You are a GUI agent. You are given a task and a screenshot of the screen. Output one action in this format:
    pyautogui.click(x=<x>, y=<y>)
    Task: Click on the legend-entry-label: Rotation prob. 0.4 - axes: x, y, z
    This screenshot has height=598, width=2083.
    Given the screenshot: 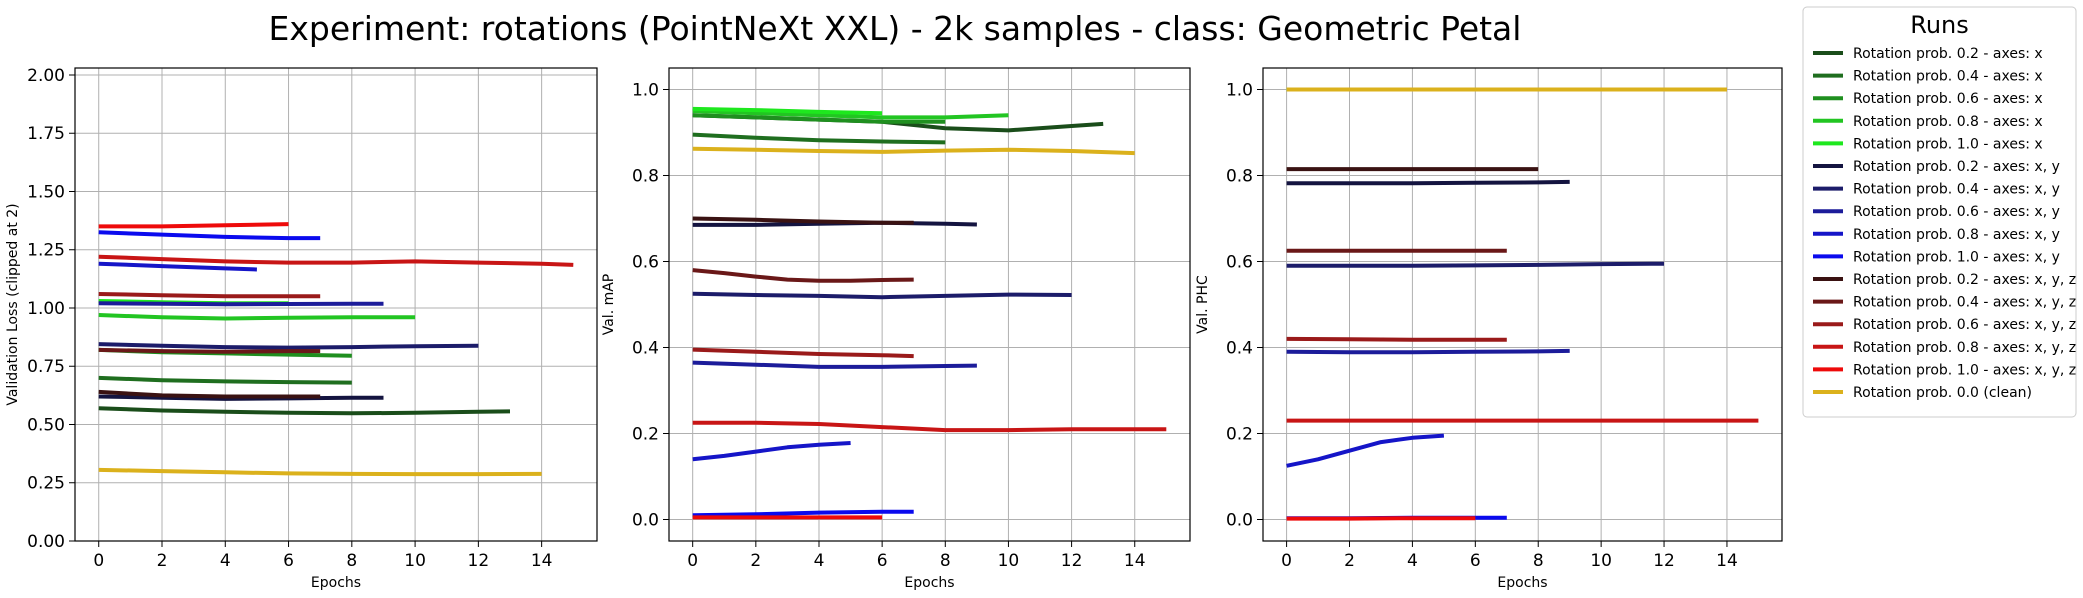 What is the action you would take?
    pyautogui.click(x=1964, y=303)
    